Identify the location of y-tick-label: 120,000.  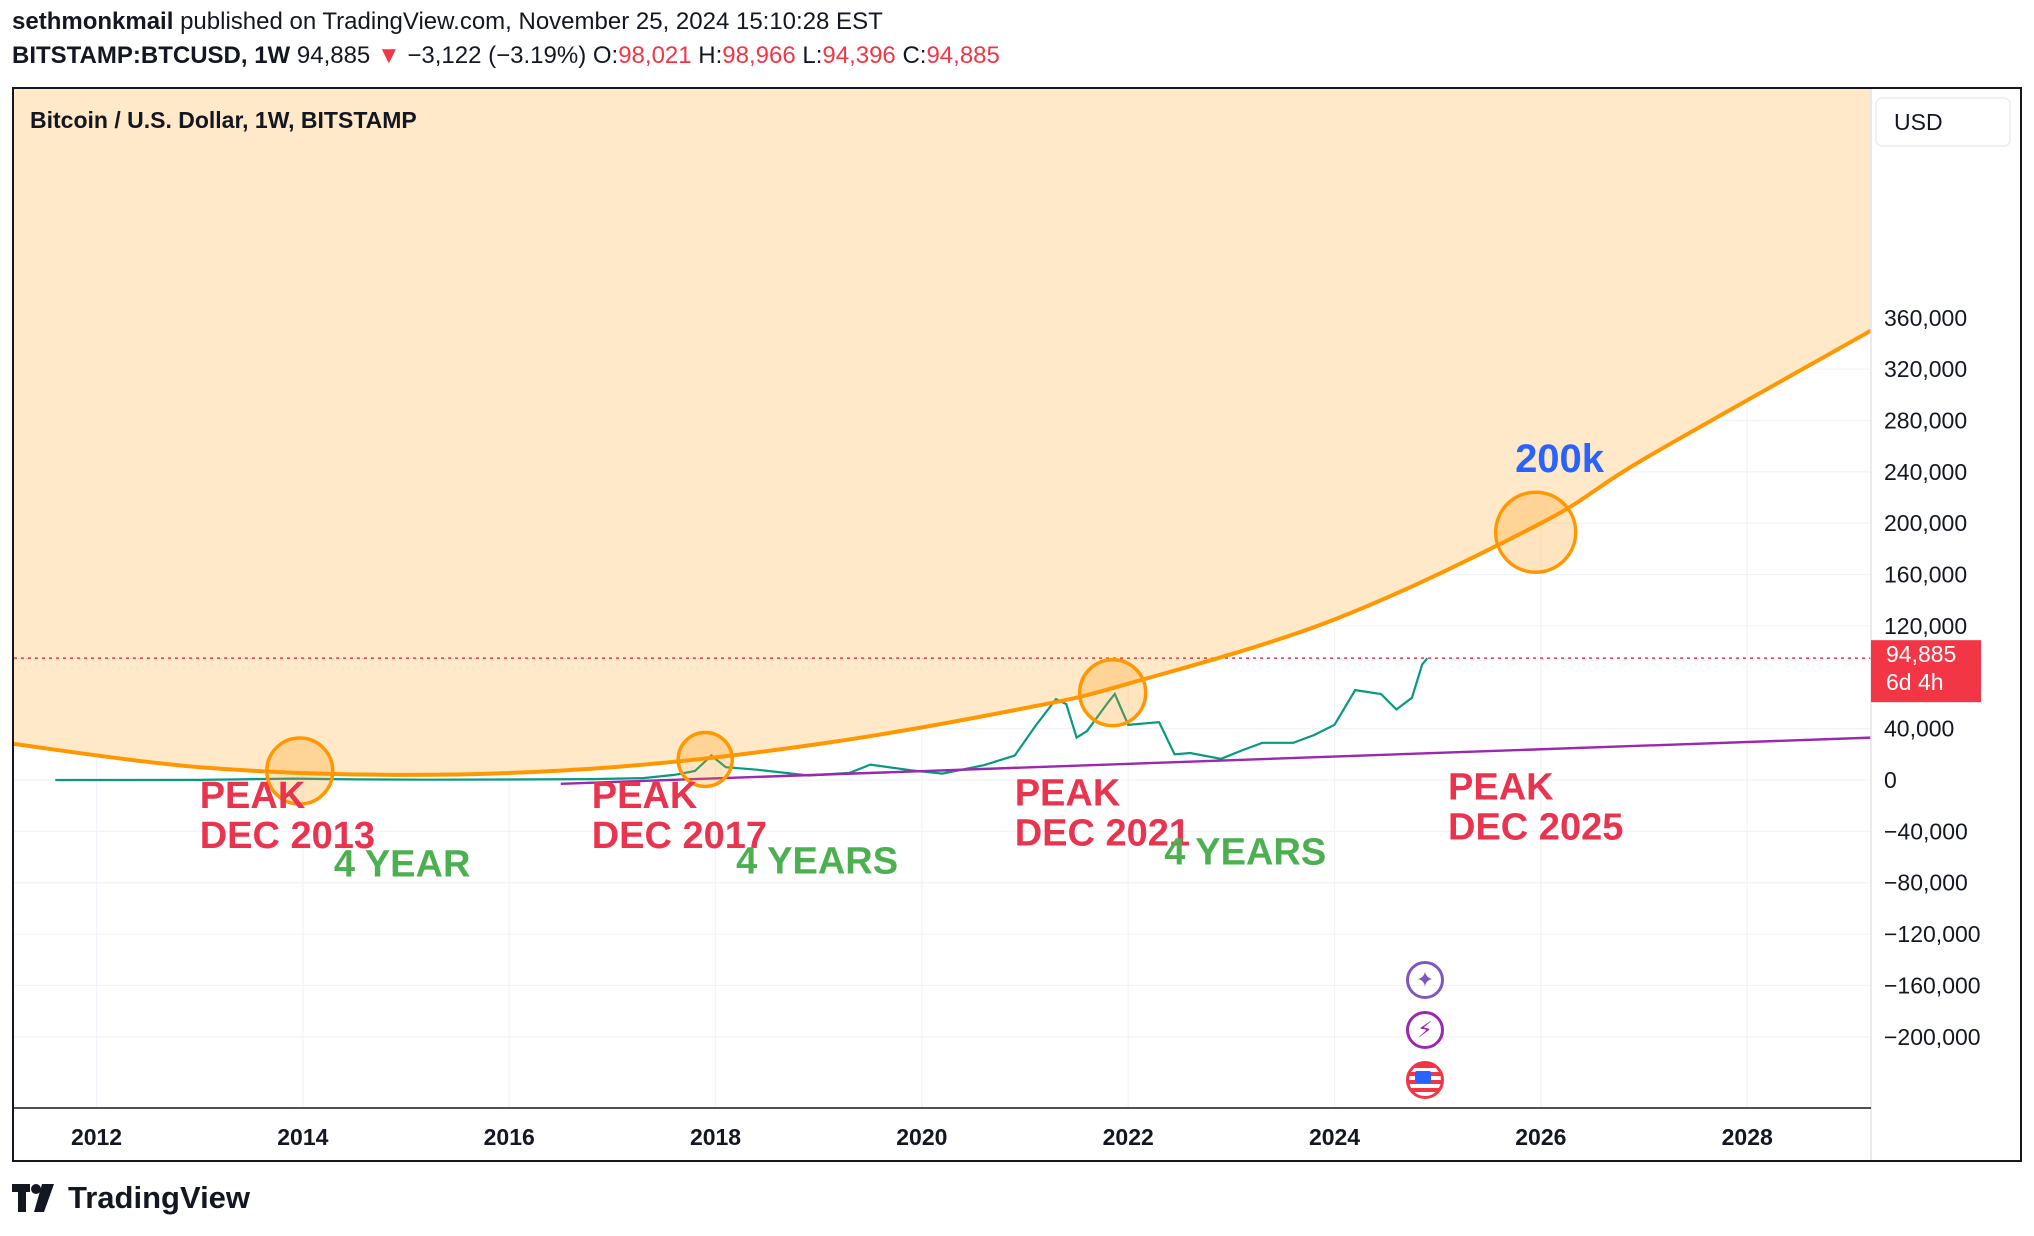
(1925, 626).